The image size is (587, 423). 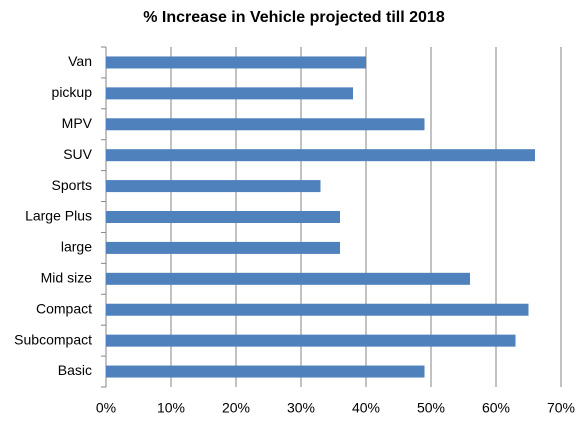 I want to click on x-tick-label: 30%, so click(x=301, y=408).